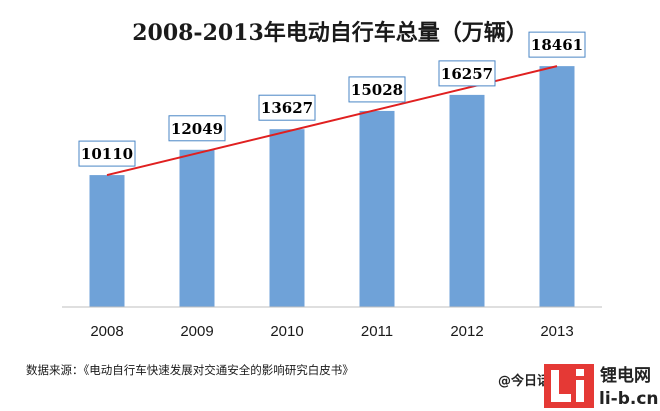 The width and height of the screenshot is (660, 411). I want to click on watermark: @今日话题制图 锂电网 li-b.cn, so click(578, 386).